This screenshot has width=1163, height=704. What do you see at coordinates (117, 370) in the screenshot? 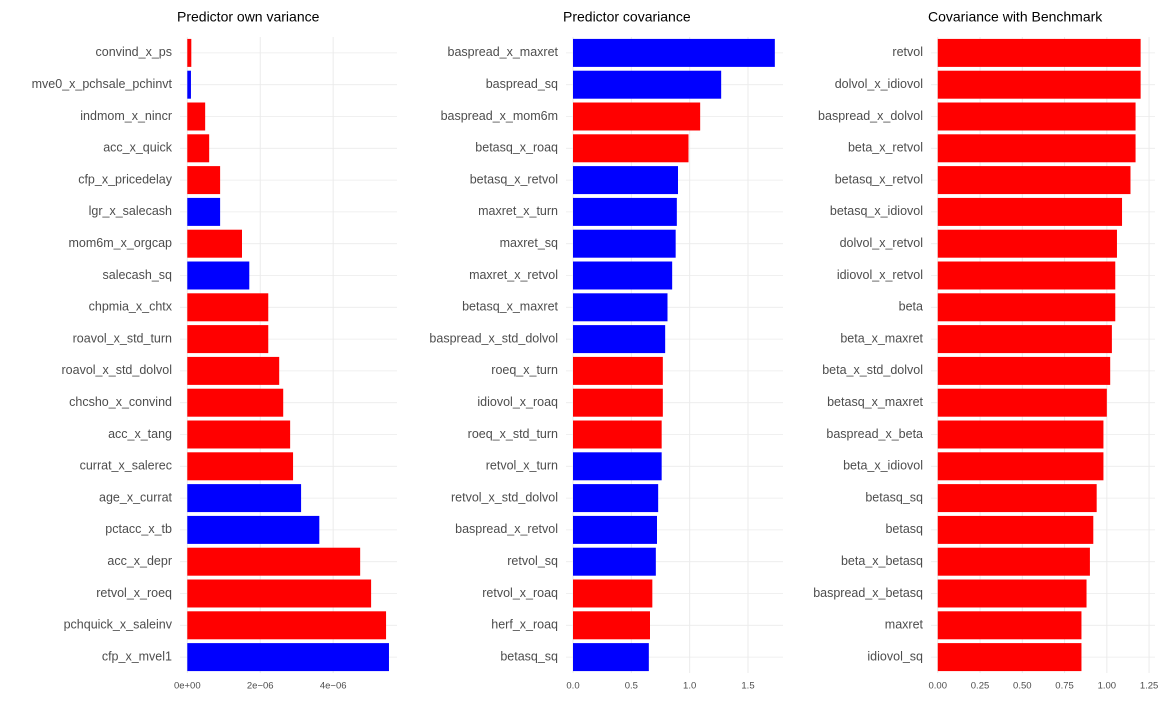
I see `y-tick-label: roavol_x_std_dolvol` at bounding box center [117, 370].